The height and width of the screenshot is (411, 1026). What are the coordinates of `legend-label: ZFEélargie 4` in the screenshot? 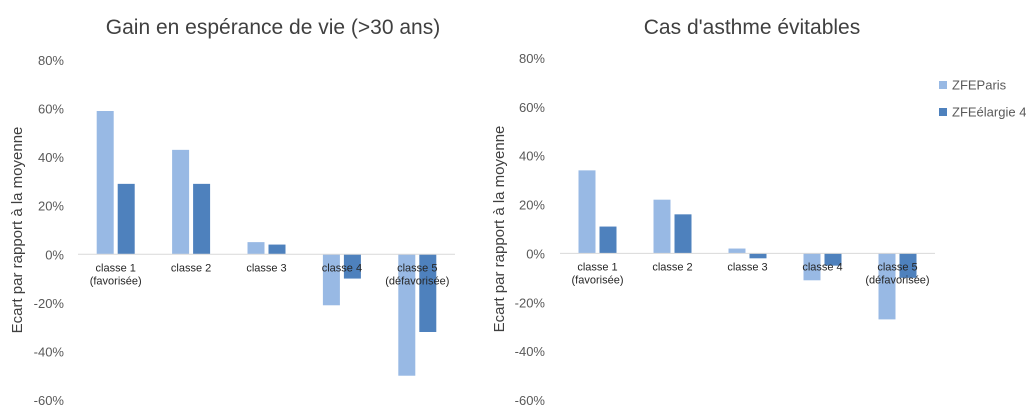 It's located at (989, 112).